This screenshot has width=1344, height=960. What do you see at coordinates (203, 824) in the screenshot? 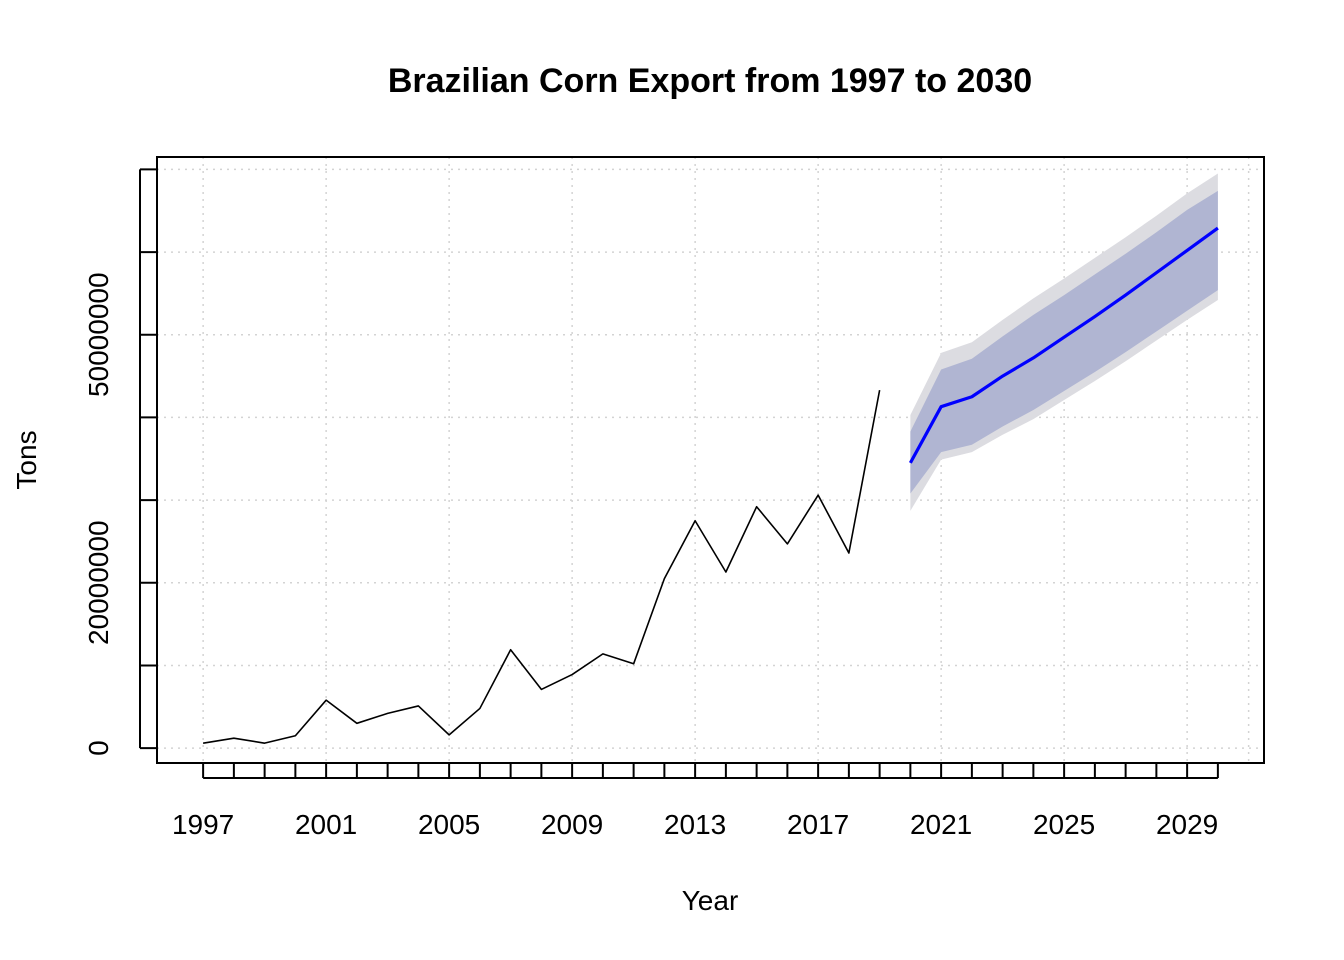
I see `x-tick-label: 1997` at bounding box center [203, 824].